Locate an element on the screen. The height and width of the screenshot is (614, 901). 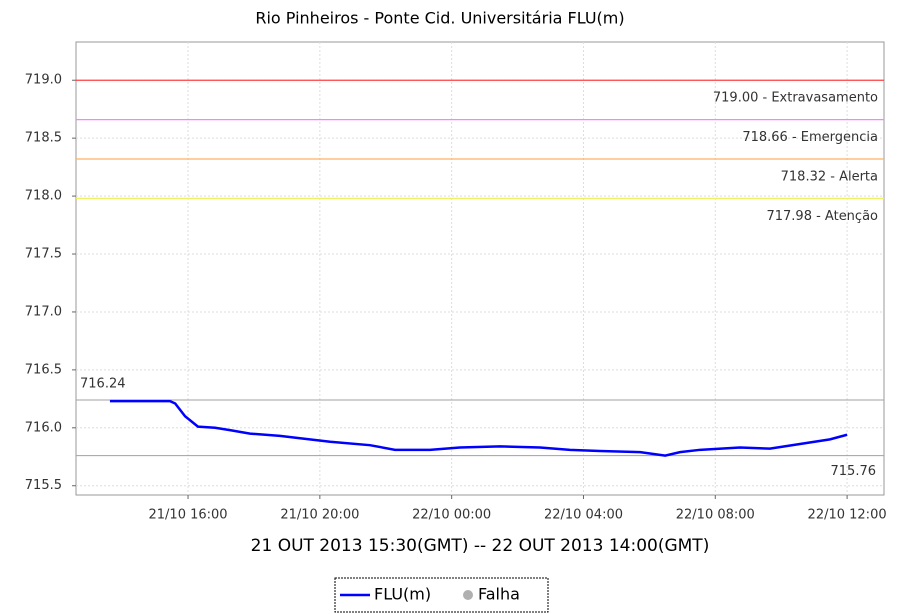
legend-swatch is located at coordinates (468, 595).